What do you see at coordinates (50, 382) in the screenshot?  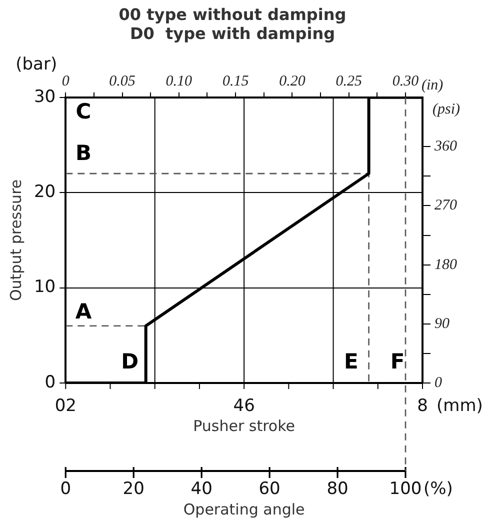 I see `y-tick-label: 0` at bounding box center [50, 382].